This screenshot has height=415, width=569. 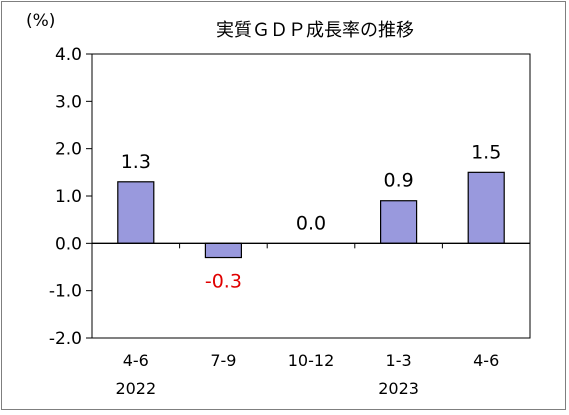 What do you see at coordinates (311, 360) in the screenshot?
I see `x-tick-label: 10-12` at bounding box center [311, 360].